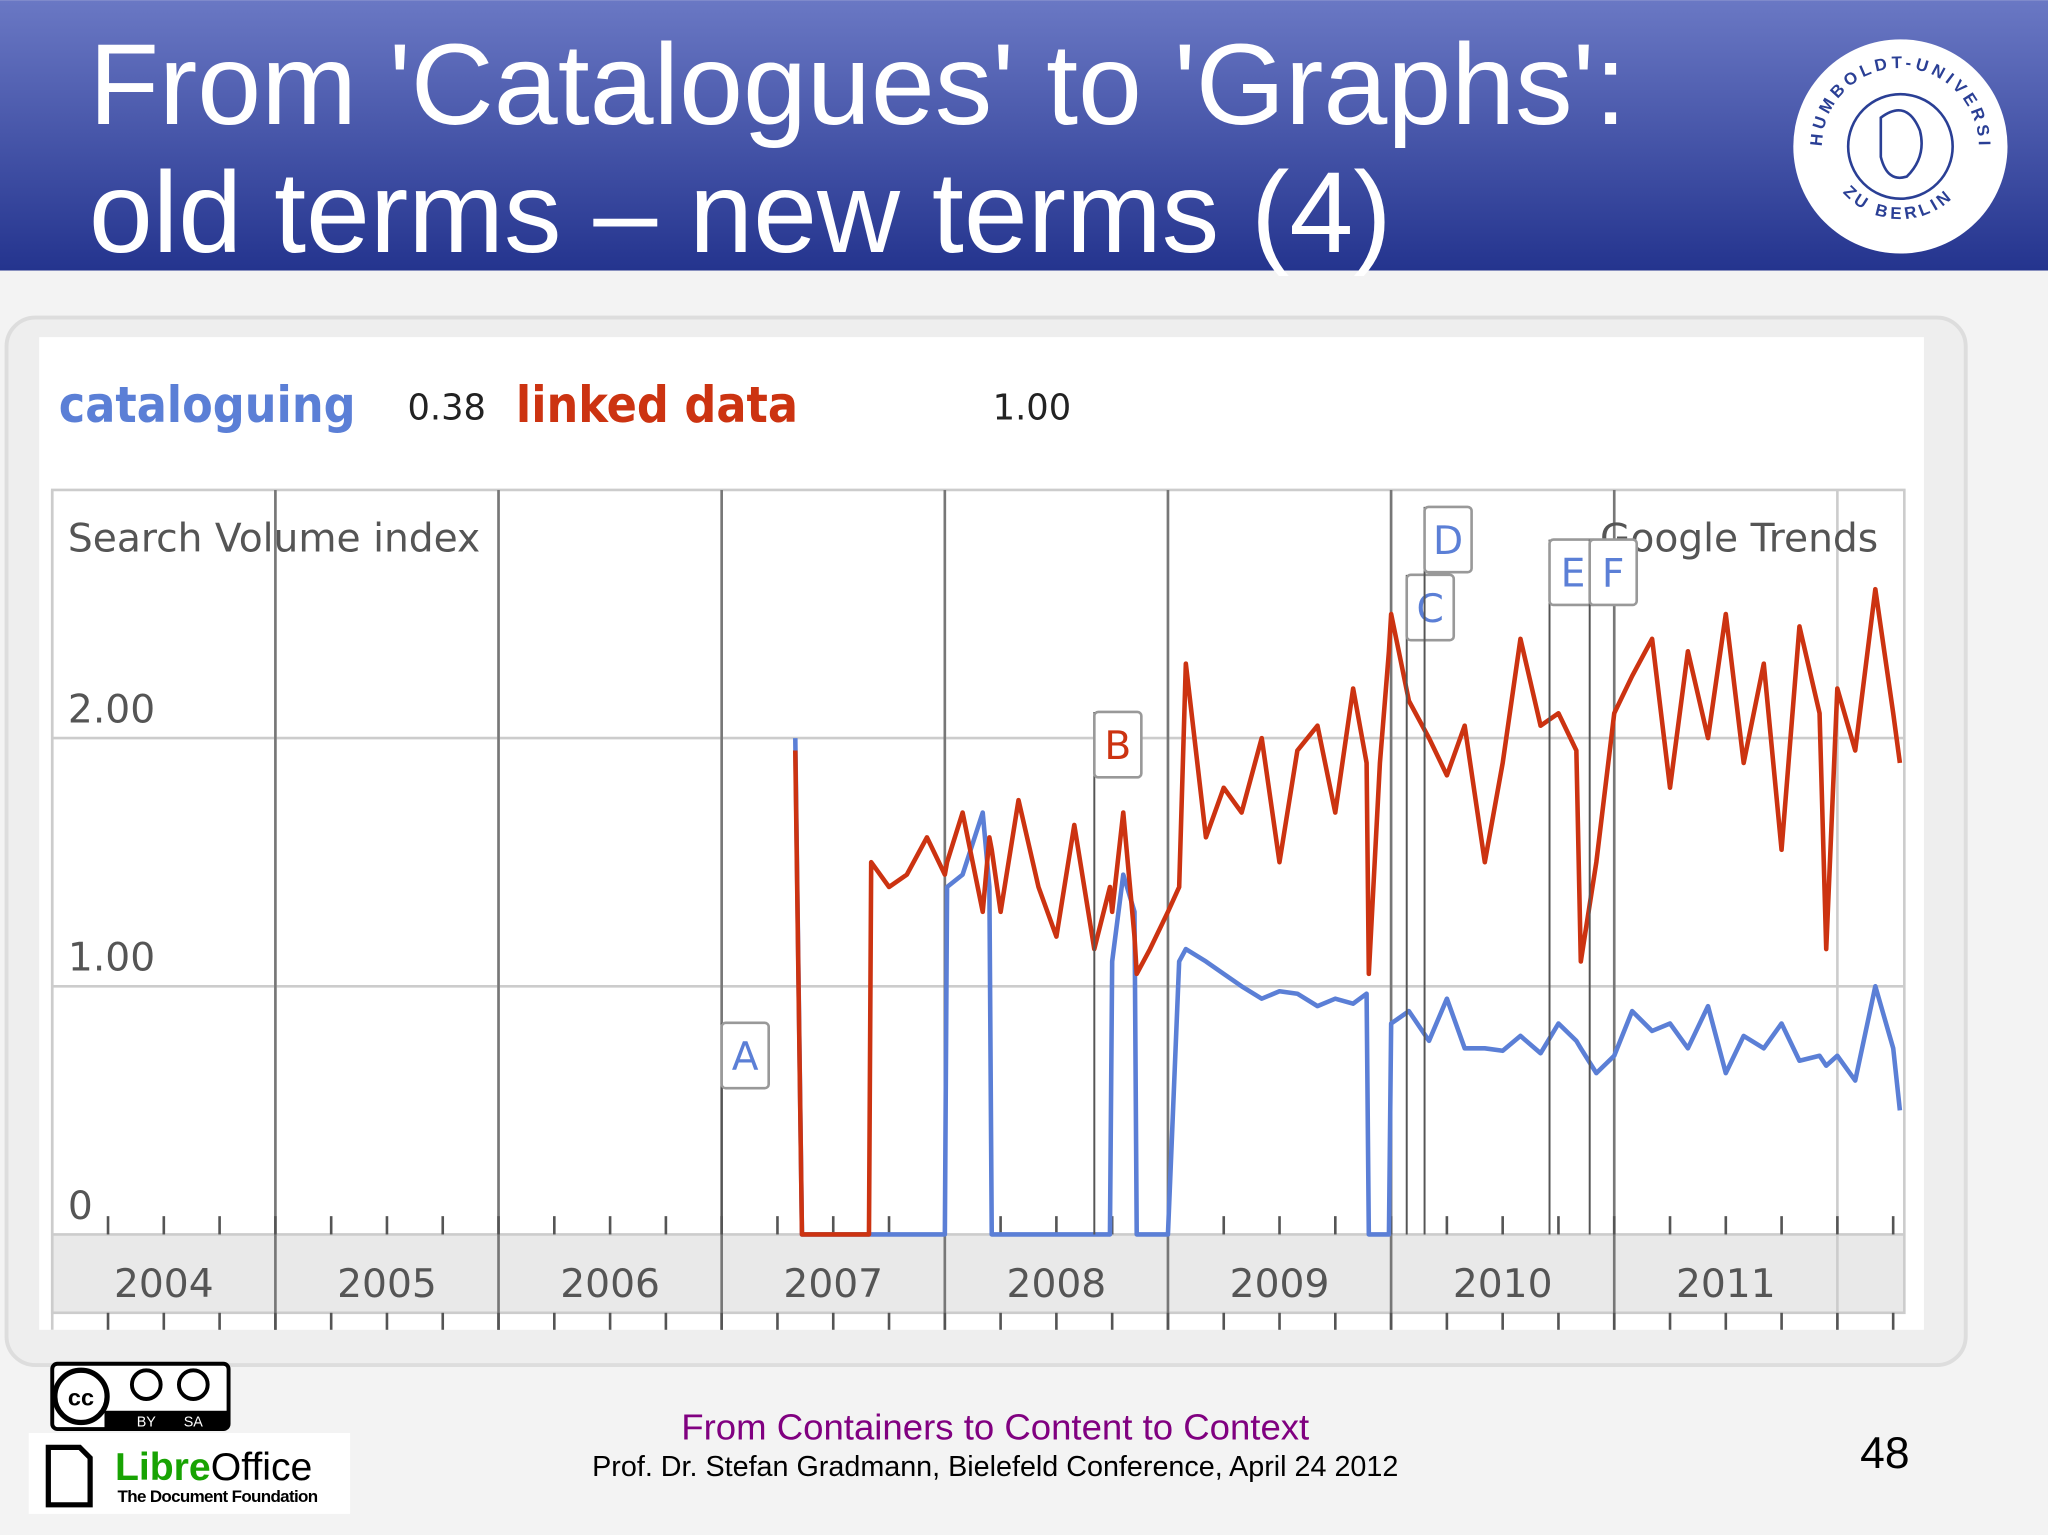  I want to click on annotation-label: C, so click(1430, 609).